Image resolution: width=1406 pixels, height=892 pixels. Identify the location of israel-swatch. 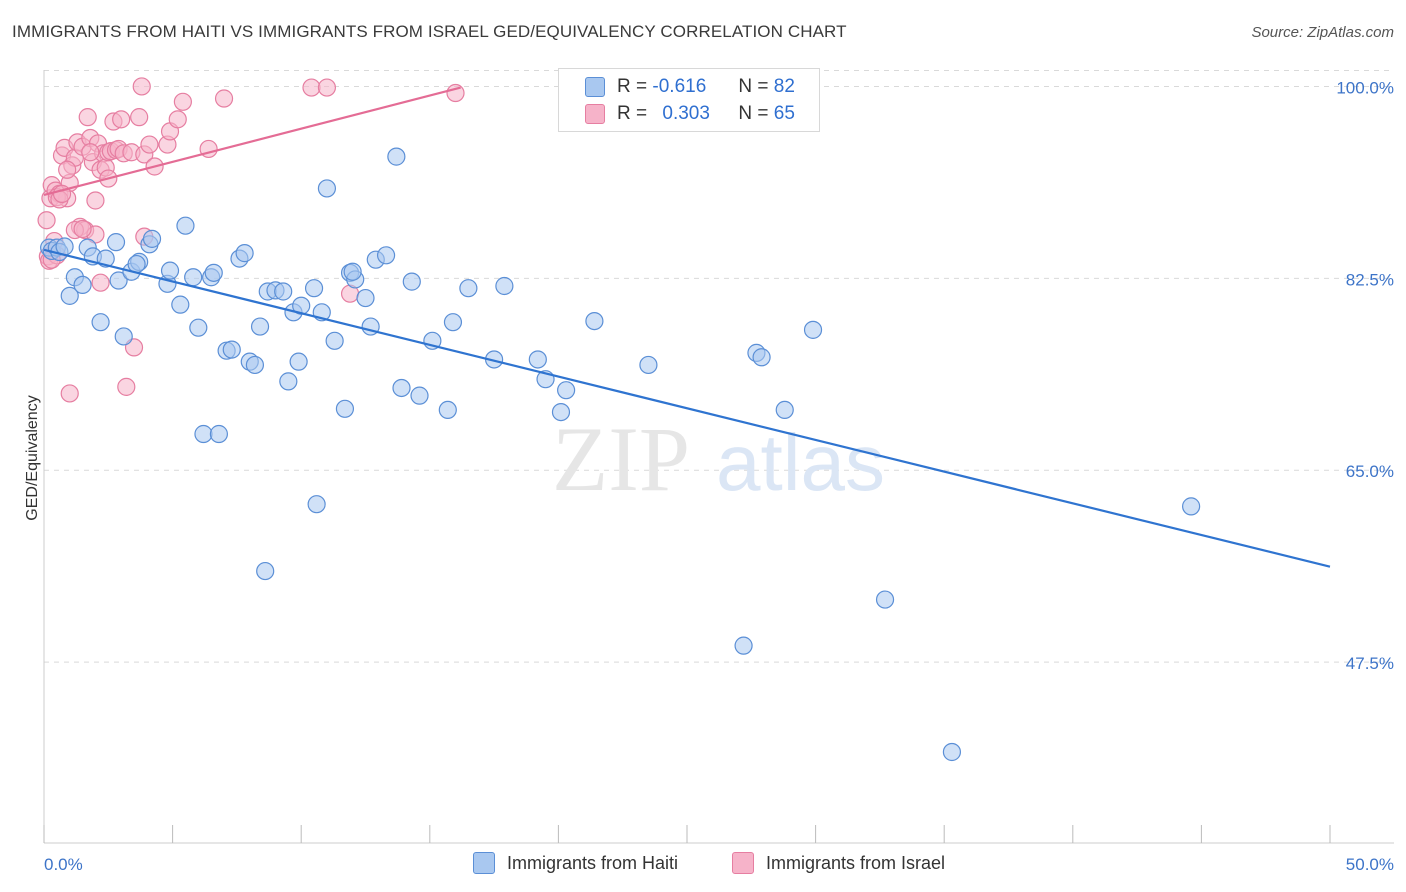
(595, 114).